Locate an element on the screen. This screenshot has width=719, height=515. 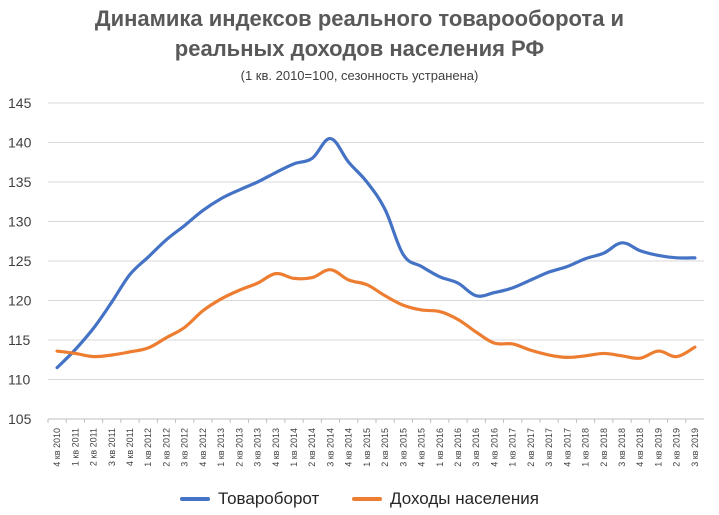
legend-item-tovarooborot: Товароборот is located at coordinates (249, 499).